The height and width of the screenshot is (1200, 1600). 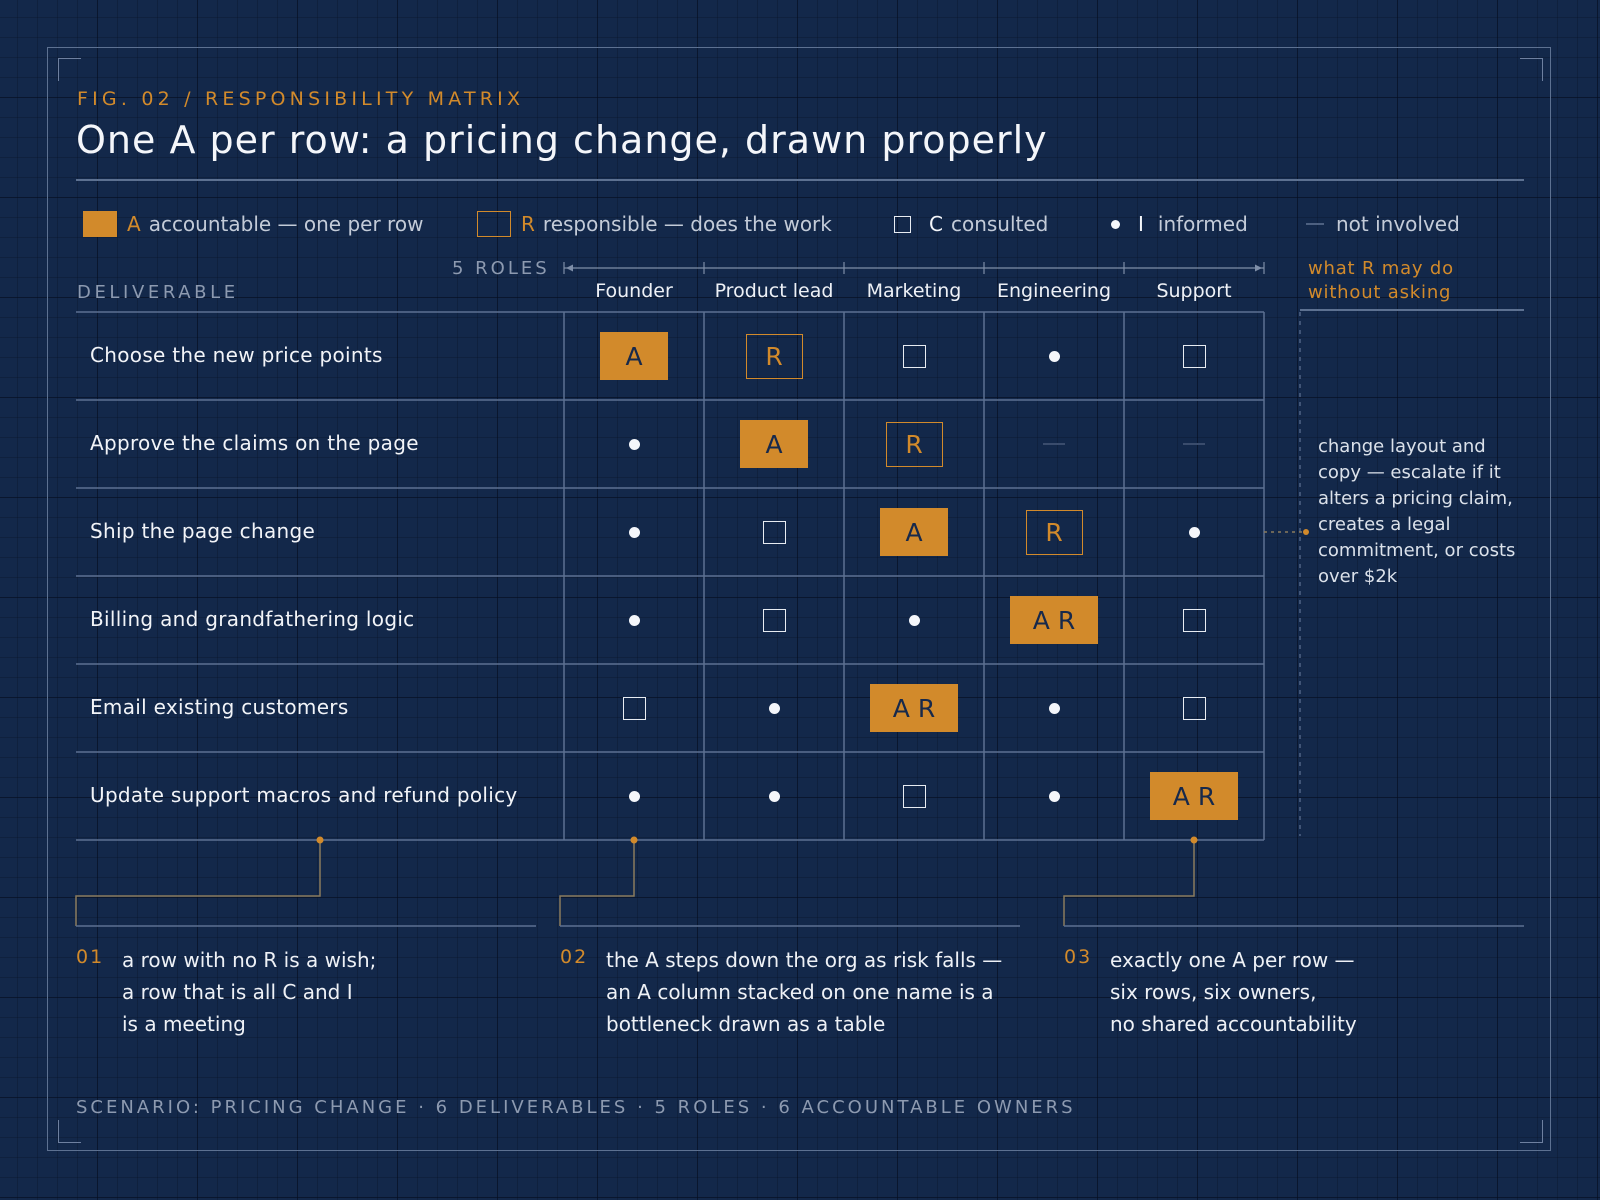 I want to click on row-label: Billing and grandfathering logic, so click(x=252, y=619).